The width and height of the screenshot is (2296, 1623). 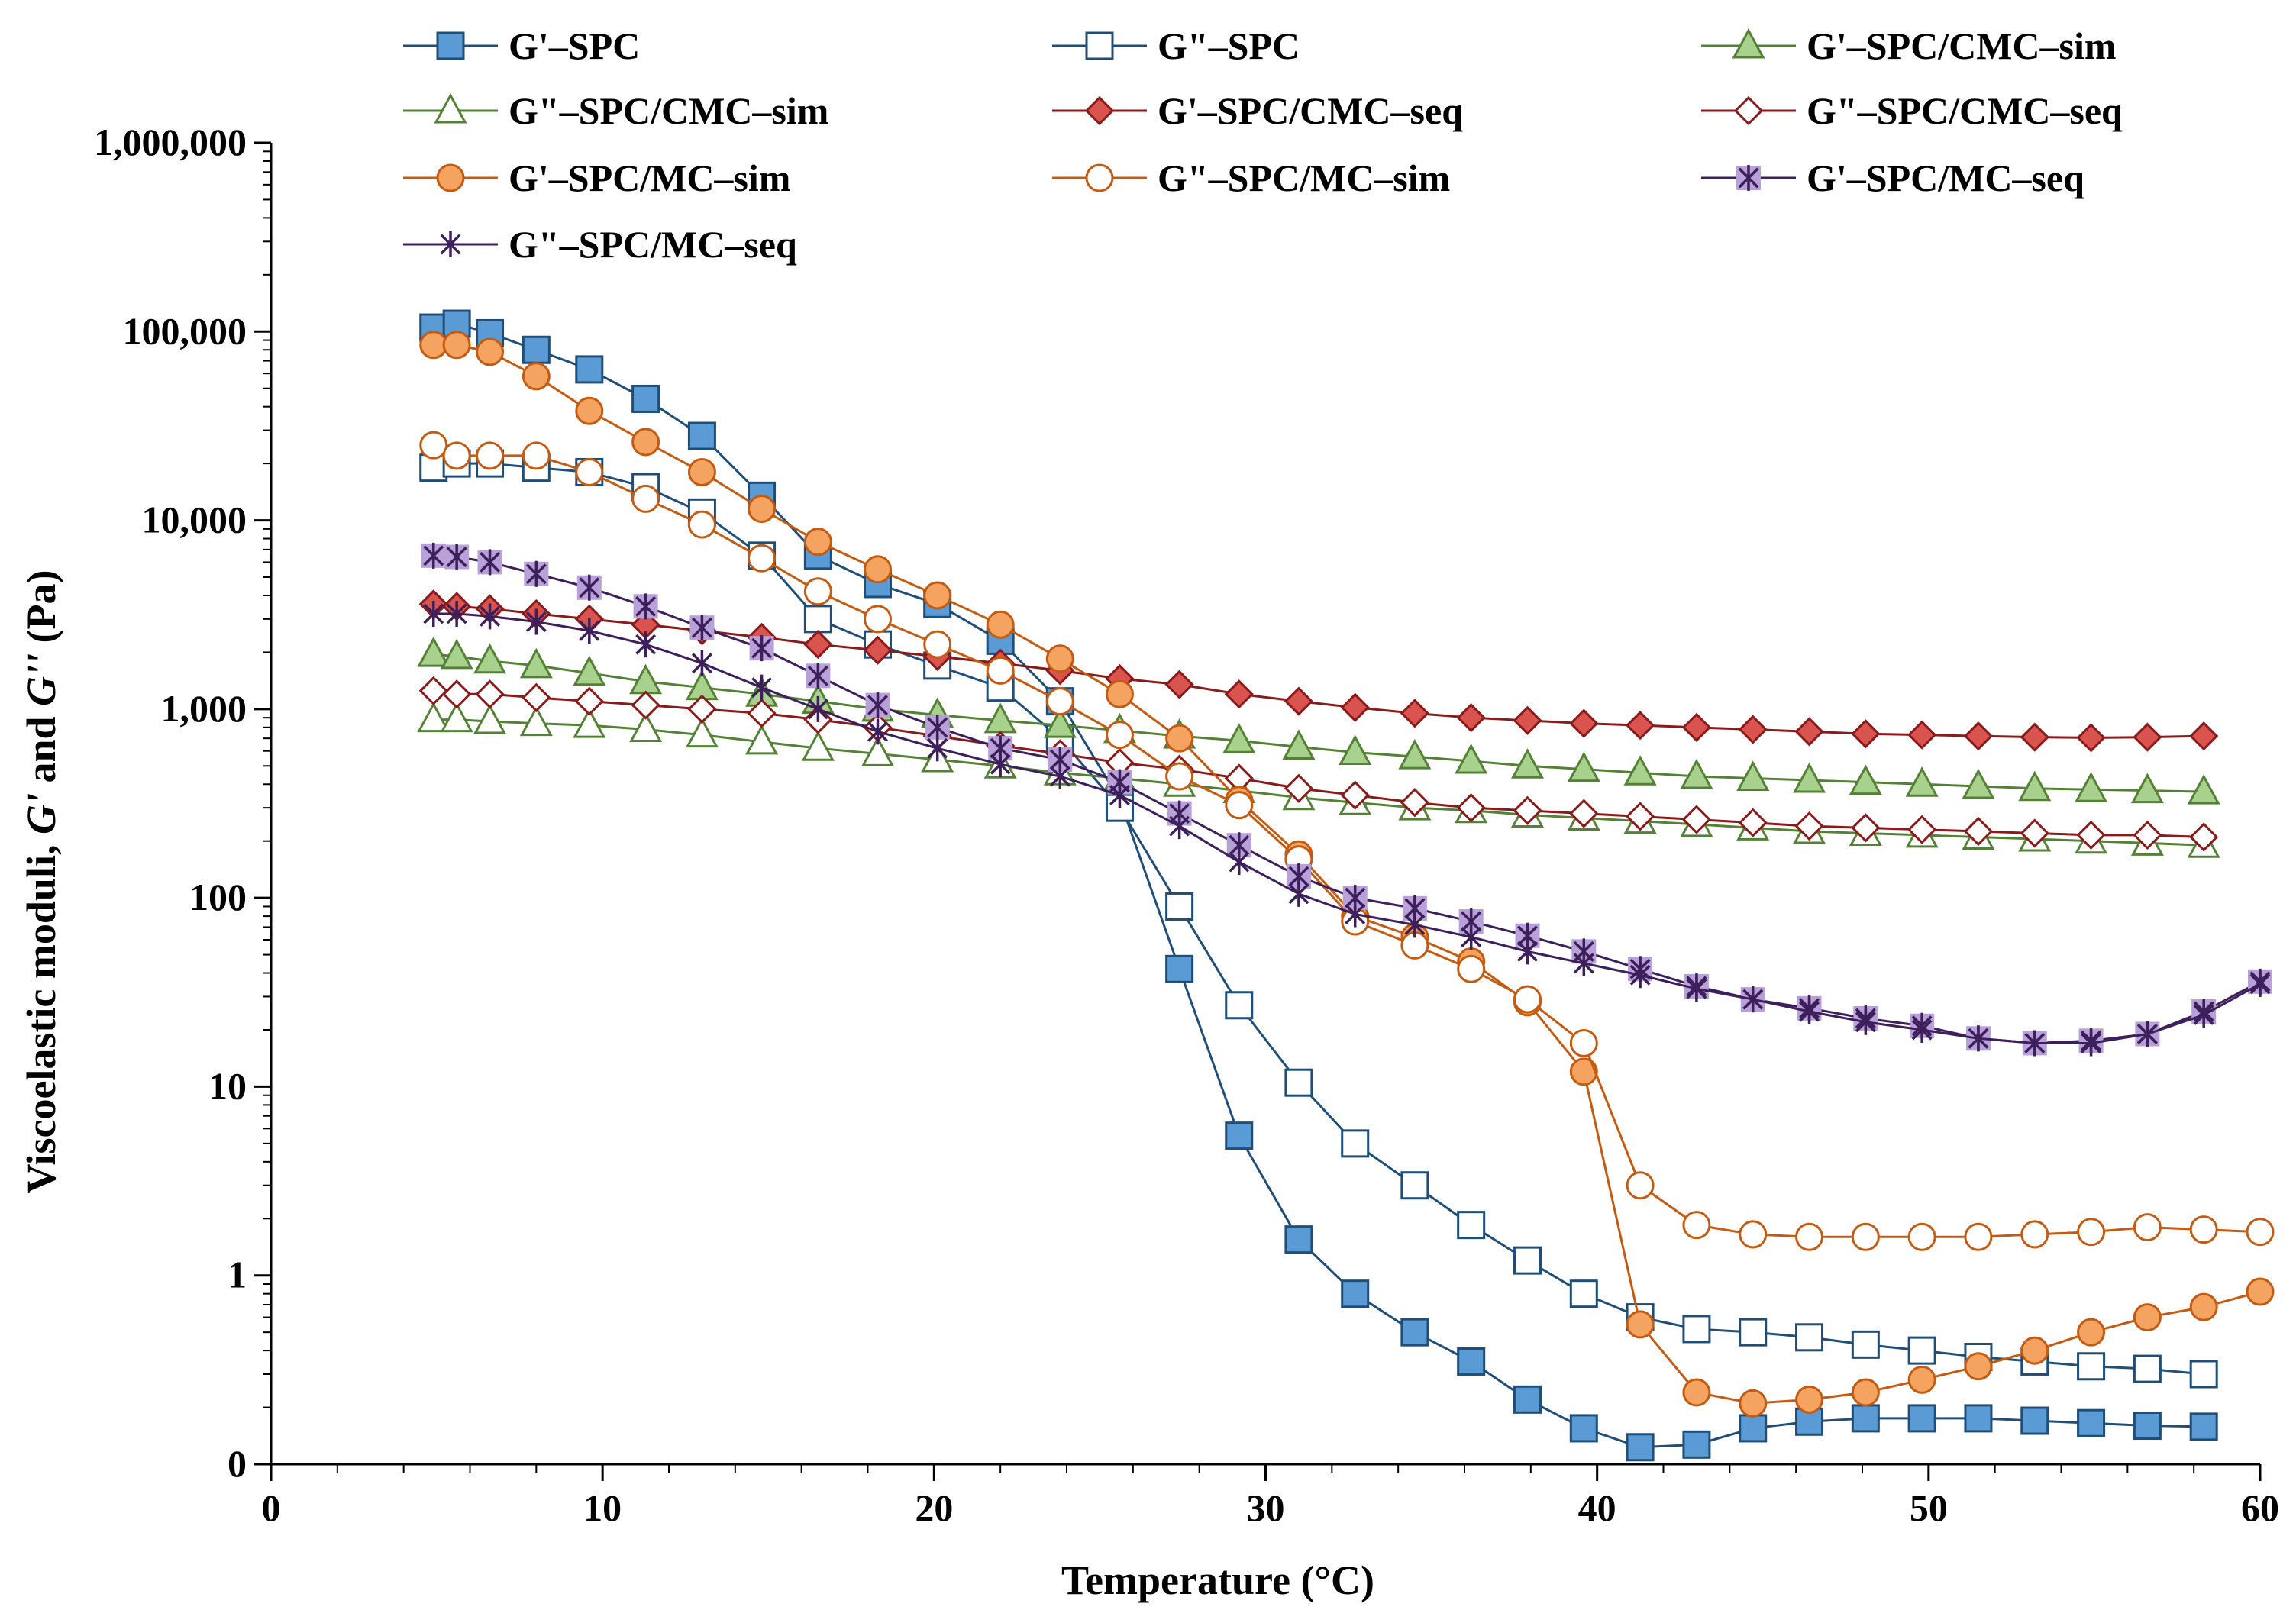 I want to click on y-tick-label: 100, so click(x=218, y=897).